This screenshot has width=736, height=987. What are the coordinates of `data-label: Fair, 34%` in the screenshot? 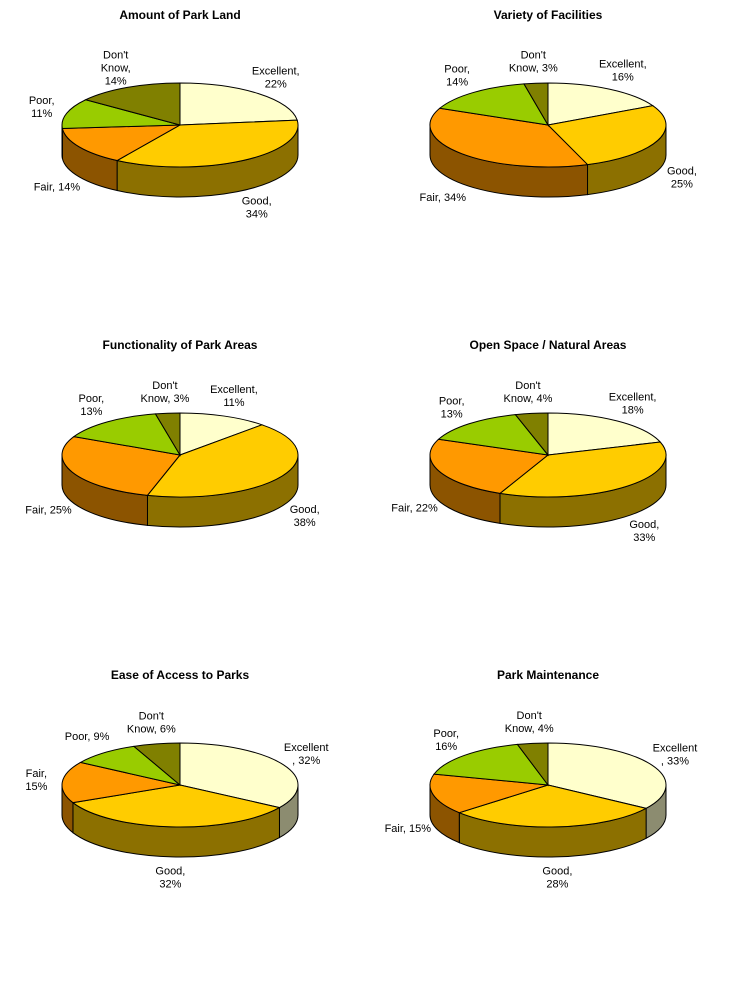 It's located at (443, 198).